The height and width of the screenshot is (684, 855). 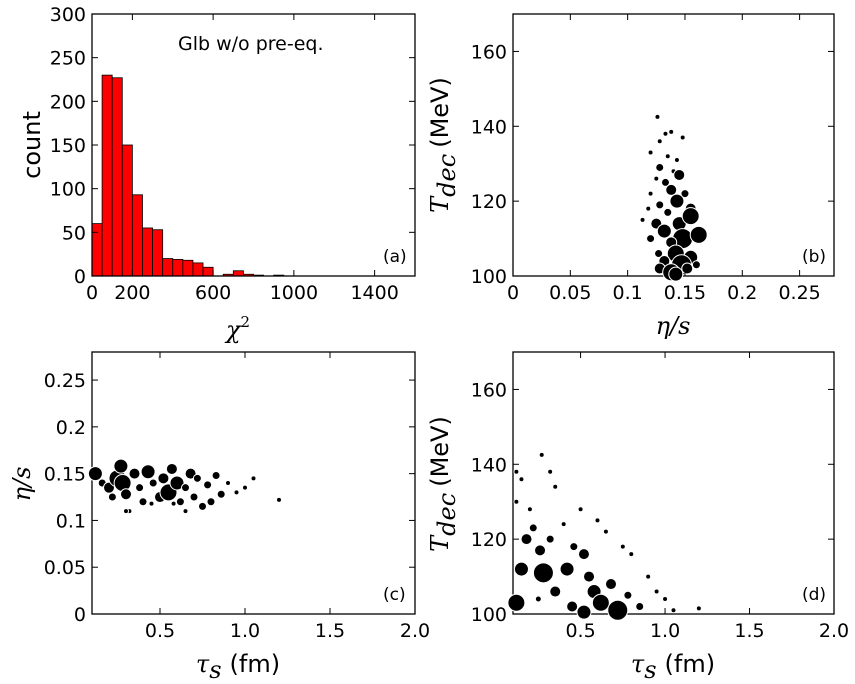 What do you see at coordinates (570, 293) in the screenshot?
I see `b-x-tick-label: 0.05` at bounding box center [570, 293].